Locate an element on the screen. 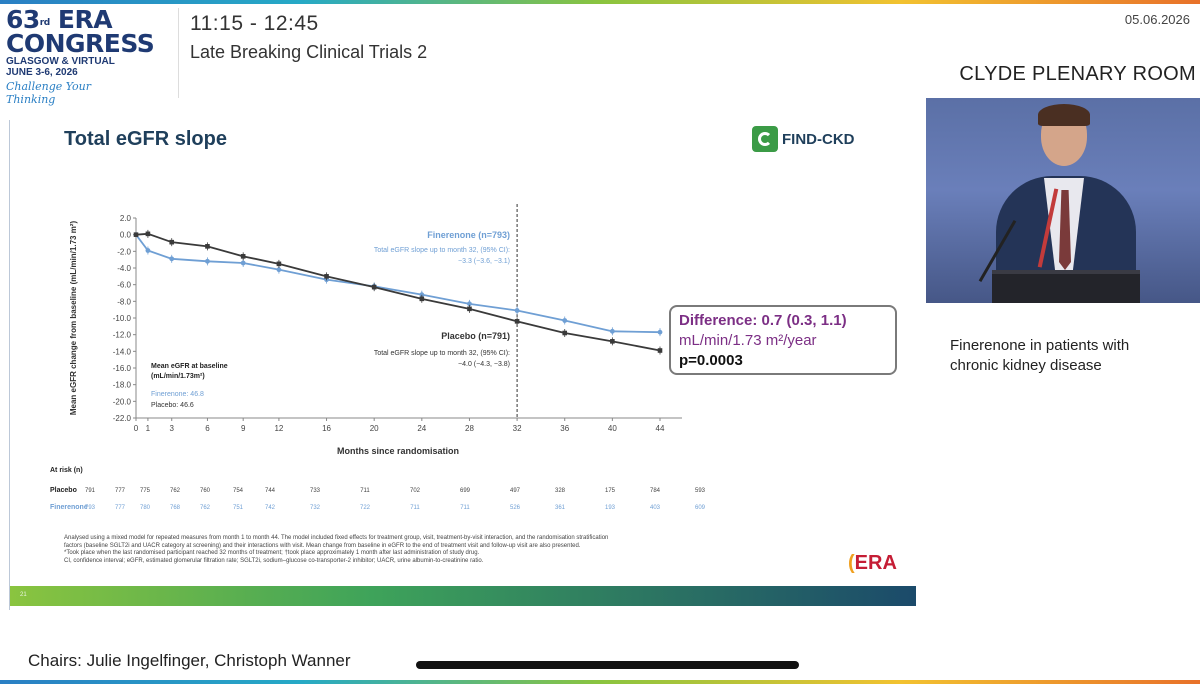 Image resolution: width=1200 pixels, height=684 pixels. at-risk-header: At risk (n) is located at coordinates (66, 470).